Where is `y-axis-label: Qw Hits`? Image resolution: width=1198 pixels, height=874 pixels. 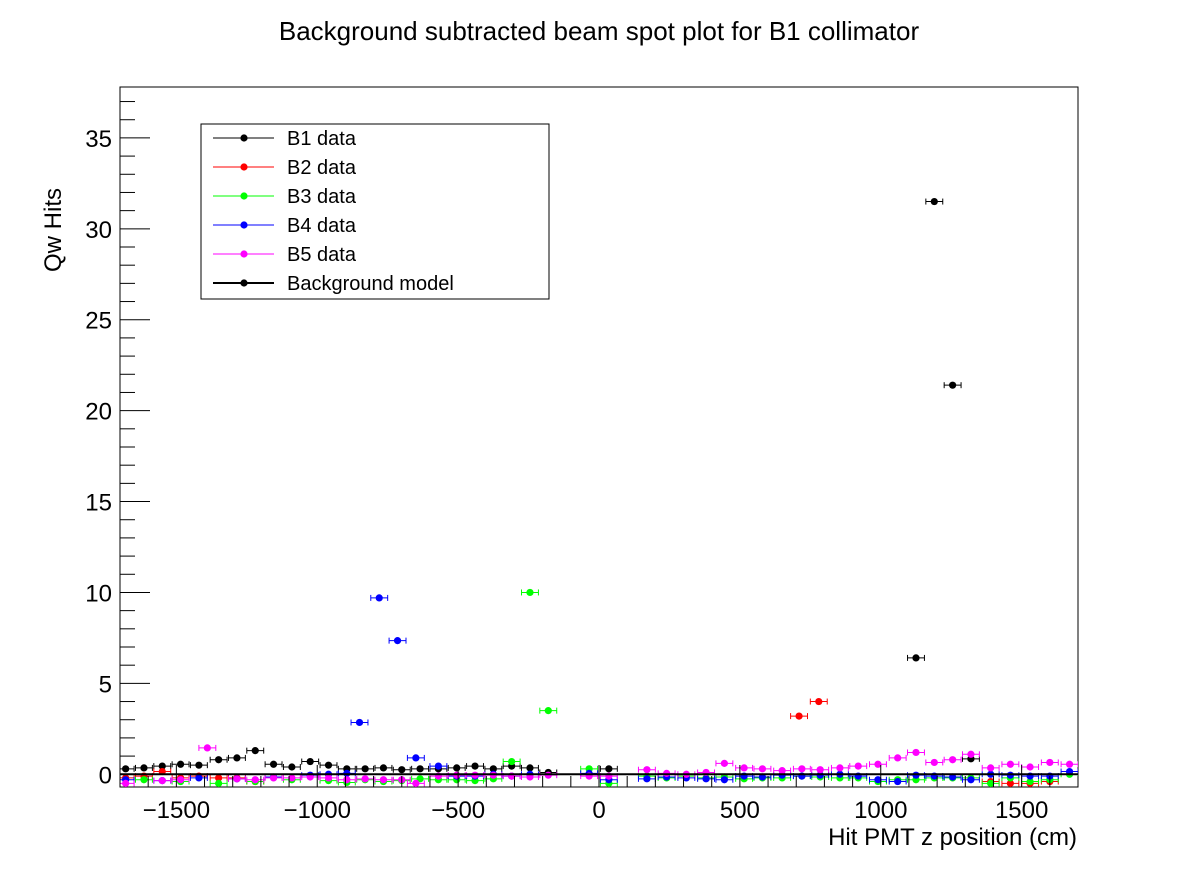 y-axis-label: Qw Hits is located at coordinates (53, 230).